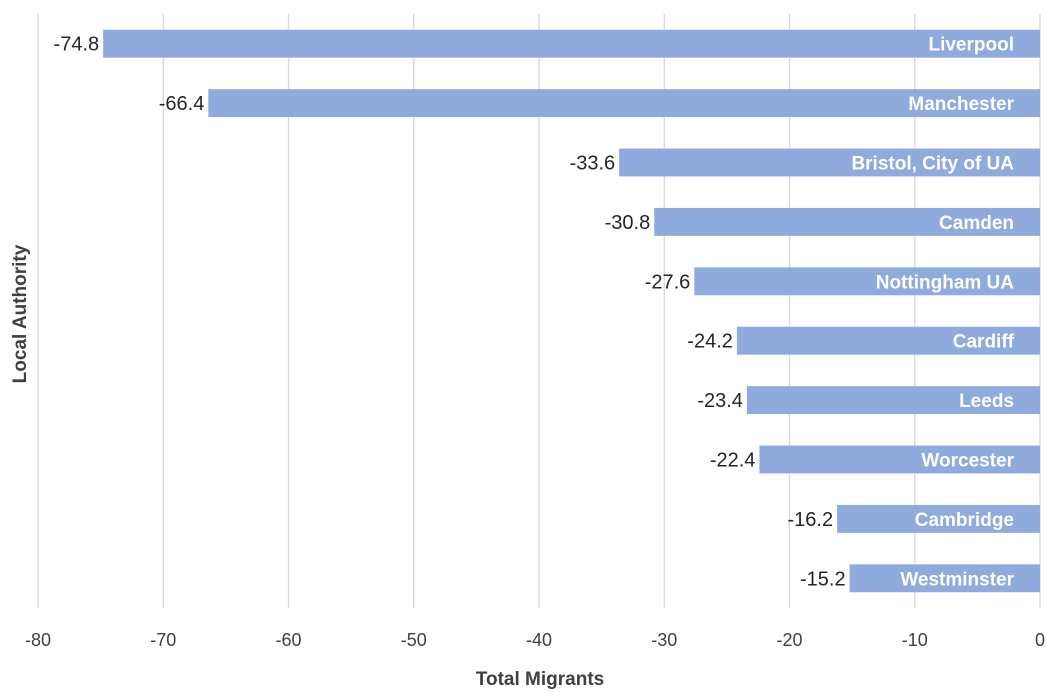 This screenshot has height=693, width=1046. What do you see at coordinates (668, 282) in the screenshot?
I see `value-label: -27.6` at bounding box center [668, 282].